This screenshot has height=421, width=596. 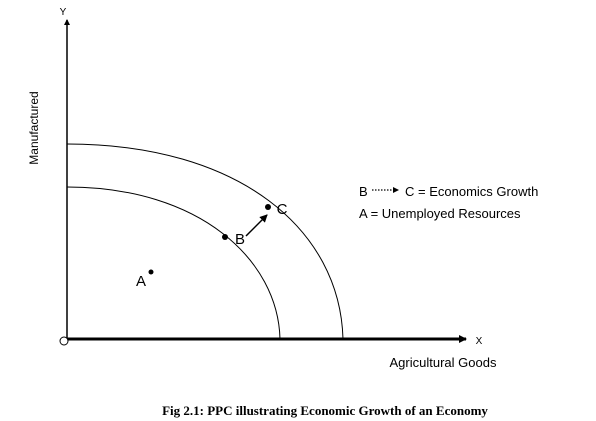 I want to click on point-b-dot, so click(x=225, y=237).